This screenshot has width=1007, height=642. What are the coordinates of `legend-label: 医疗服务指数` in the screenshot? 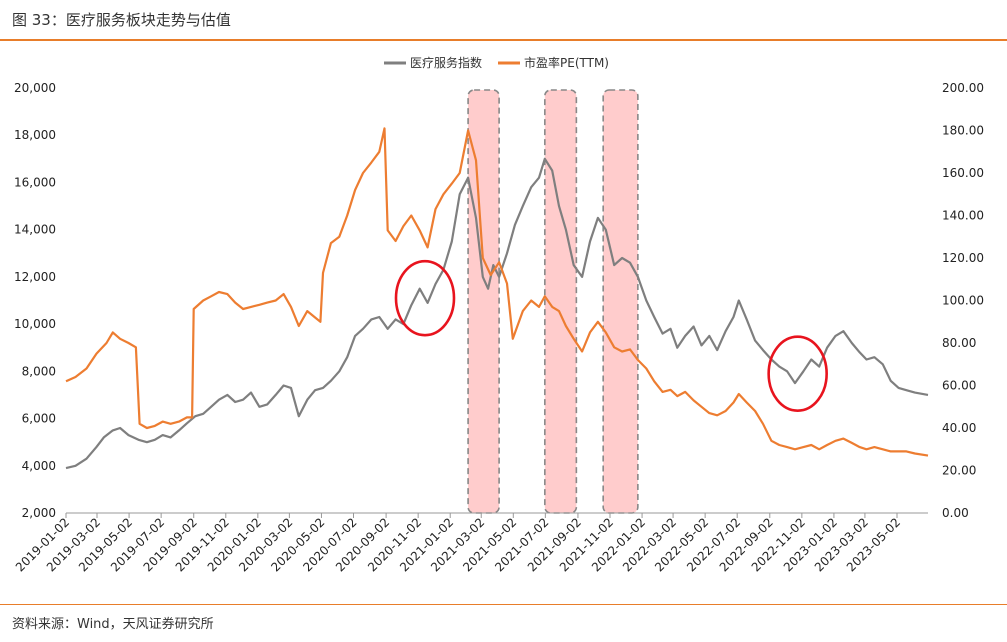 It's located at (446, 62).